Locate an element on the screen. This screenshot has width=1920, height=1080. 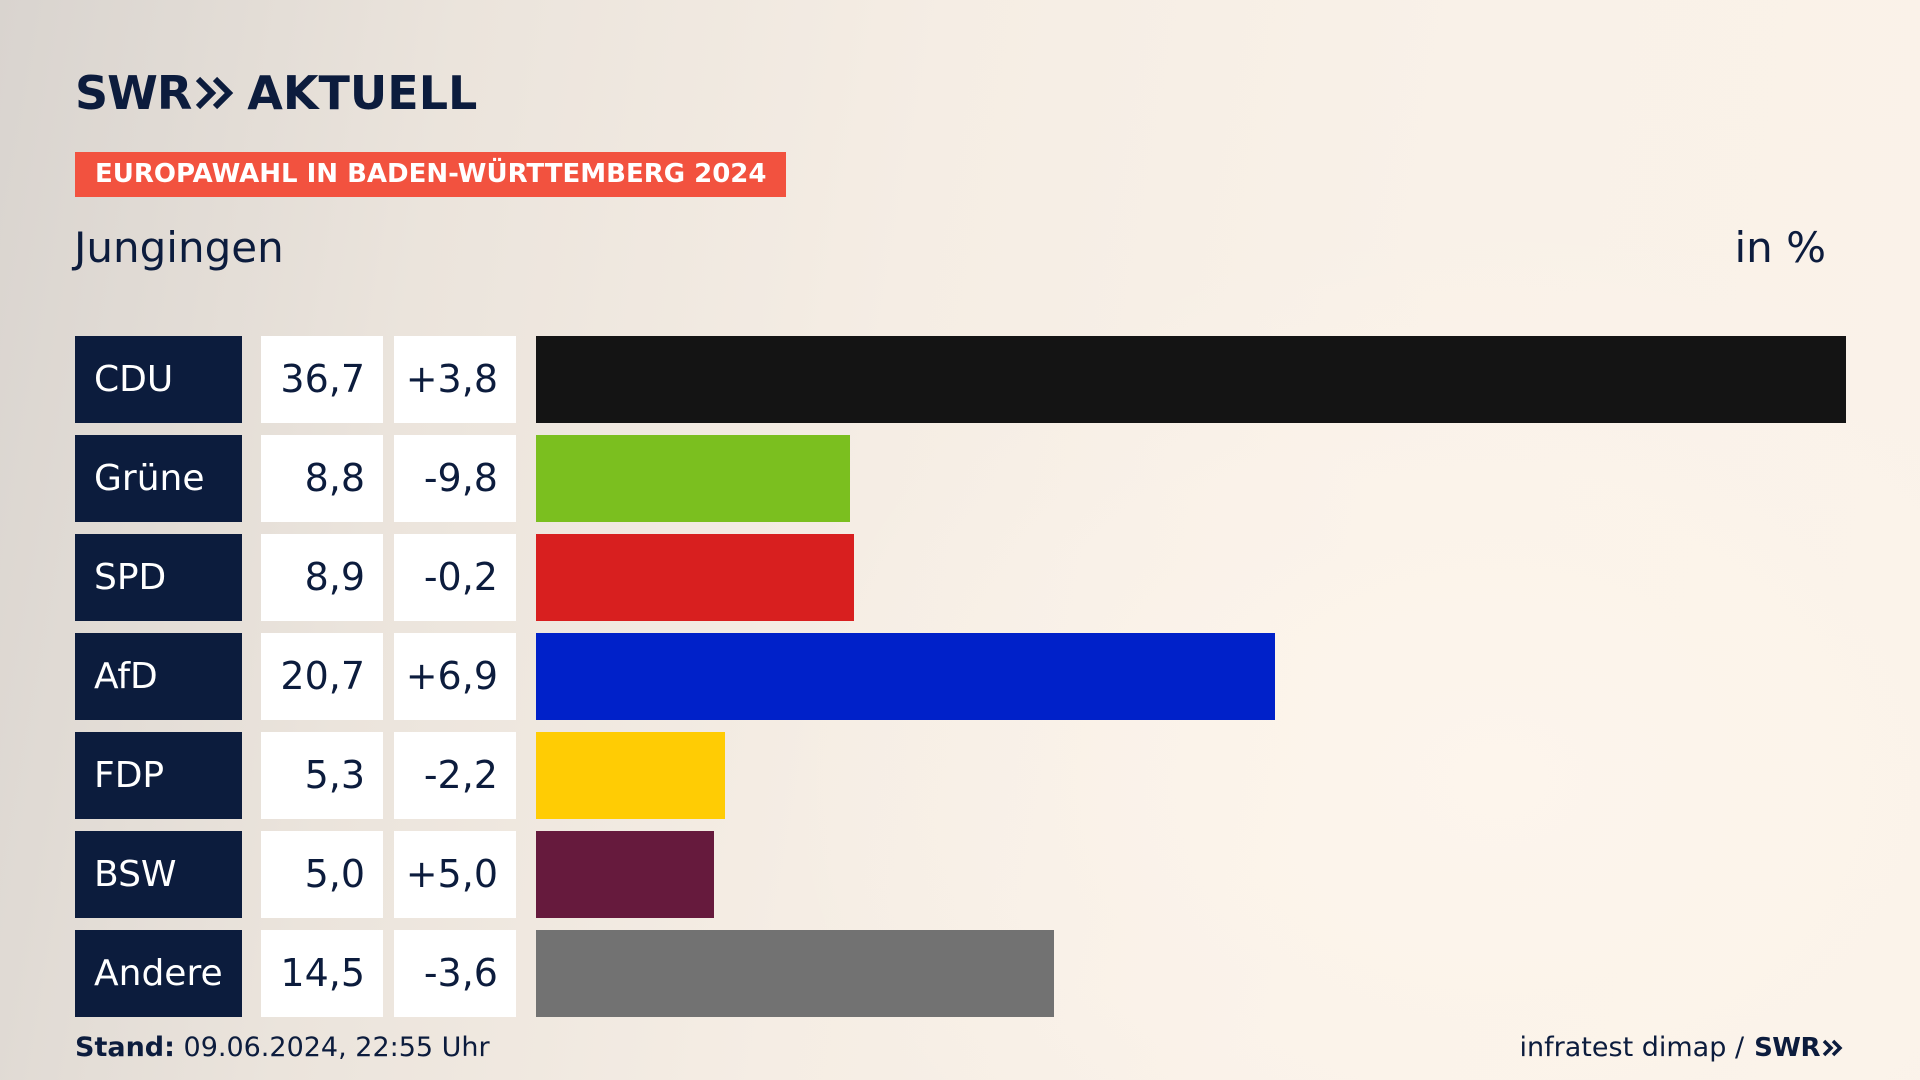
vote-share-label: 20,7 is located at coordinates (322, 676).